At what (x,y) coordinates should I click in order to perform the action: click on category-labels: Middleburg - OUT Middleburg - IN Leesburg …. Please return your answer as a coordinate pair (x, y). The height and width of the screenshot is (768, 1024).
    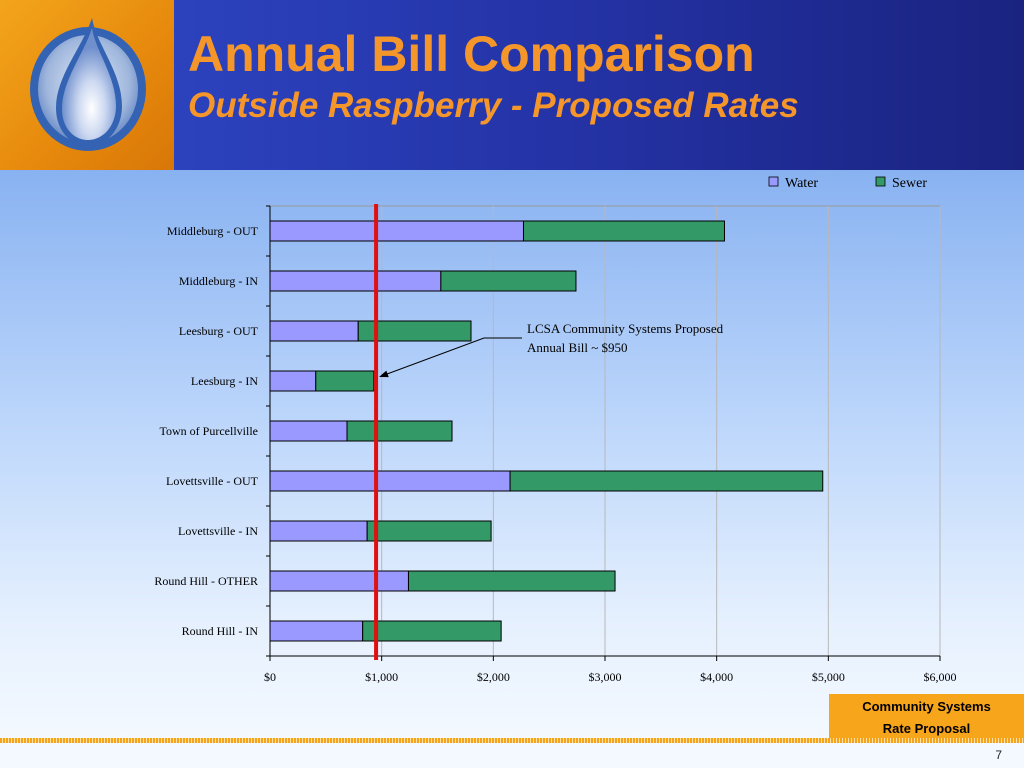
    Looking at the image, I should click on (206, 431).